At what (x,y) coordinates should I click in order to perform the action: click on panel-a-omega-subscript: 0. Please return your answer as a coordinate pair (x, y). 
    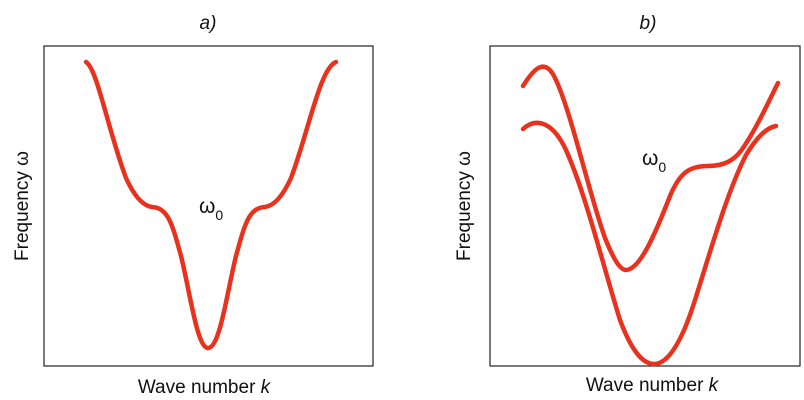
    Looking at the image, I should click on (219, 215).